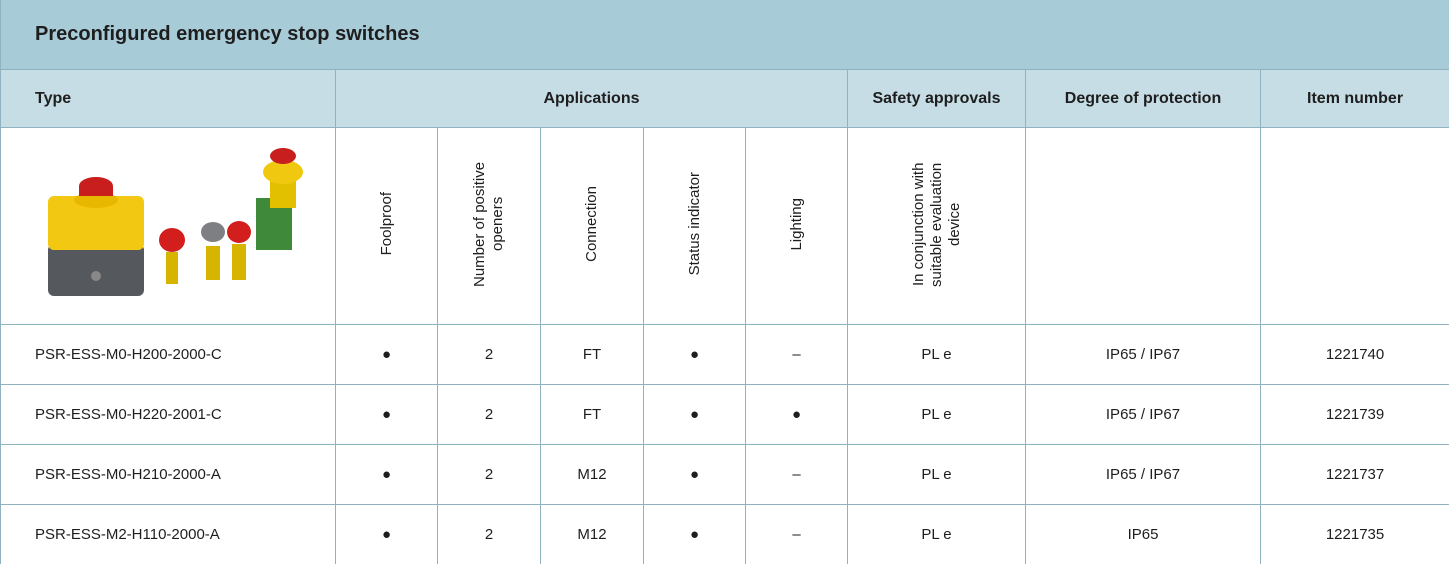 The height and width of the screenshot is (564, 1449). I want to click on table-title: Preconfigured emergency stop switches, so click(724, 35).